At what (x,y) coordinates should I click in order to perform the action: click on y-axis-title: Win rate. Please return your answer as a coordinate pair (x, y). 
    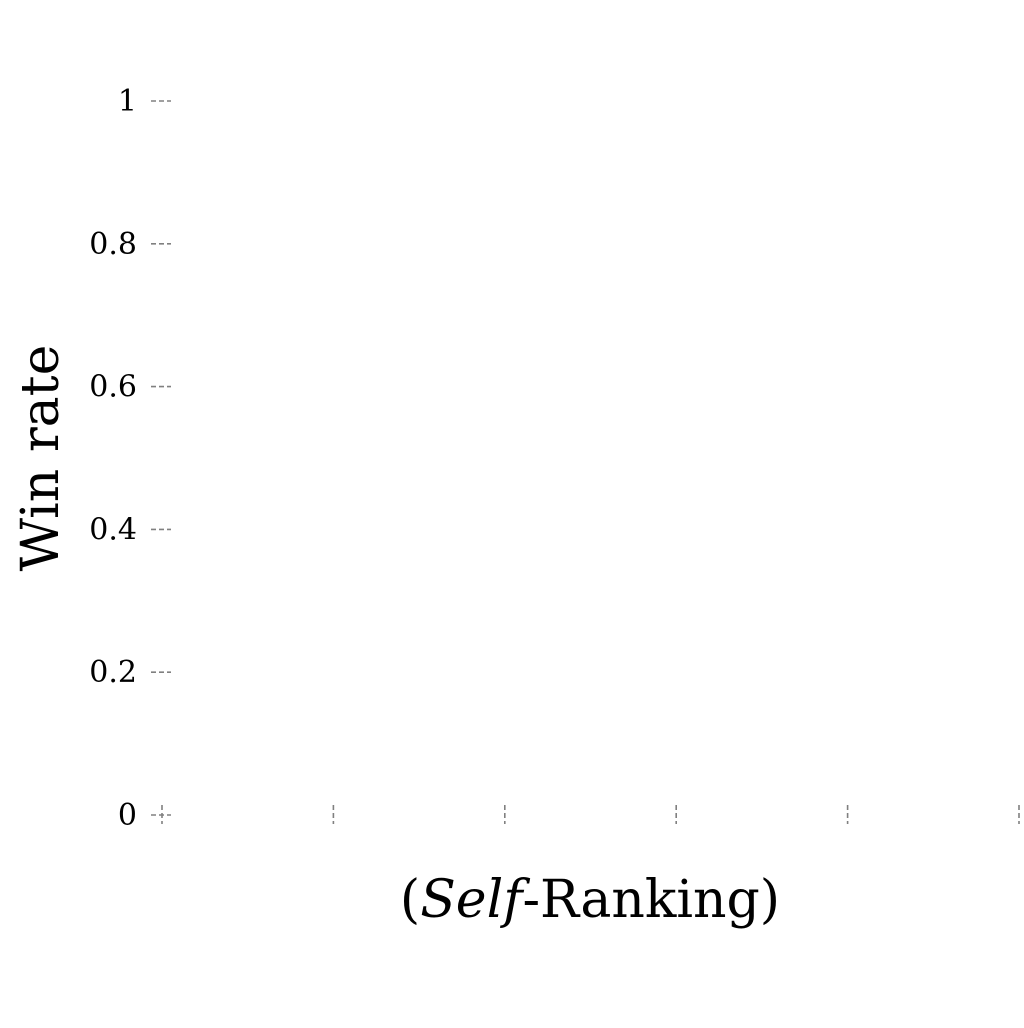
    Looking at the image, I should click on (41, 458).